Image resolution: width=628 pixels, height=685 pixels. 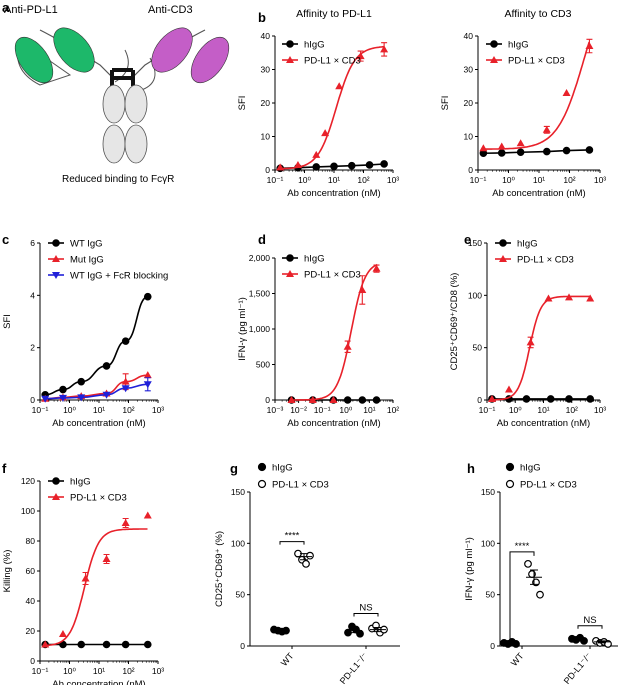 I want to click on fc-ch3-left, so click(x=114, y=144).